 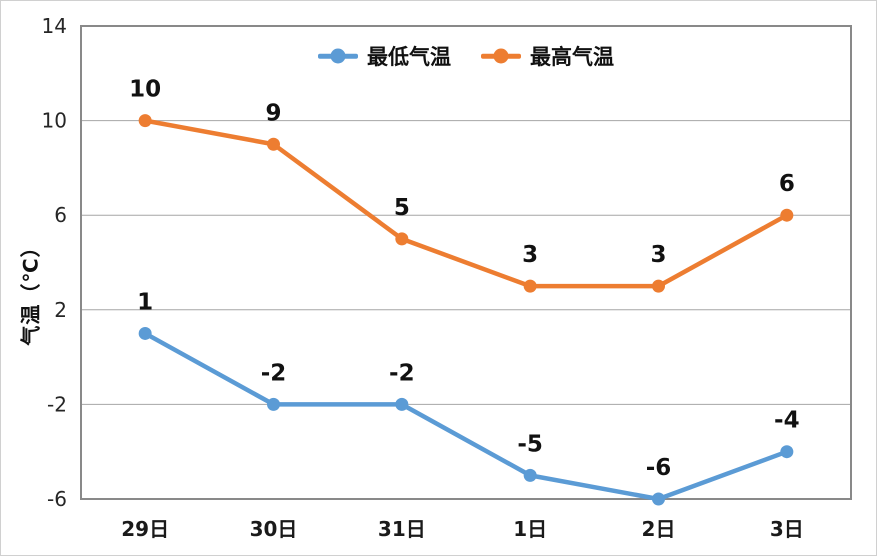 What do you see at coordinates (572, 57) in the screenshot?
I see `legend-label-max-temp: 最高气温` at bounding box center [572, 57].